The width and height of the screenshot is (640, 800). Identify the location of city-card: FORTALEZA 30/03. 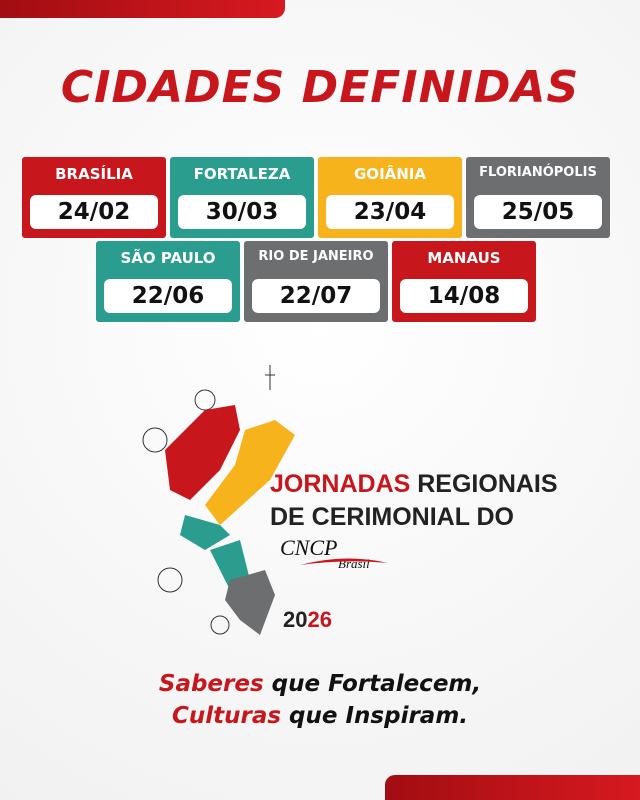
(242, 197).